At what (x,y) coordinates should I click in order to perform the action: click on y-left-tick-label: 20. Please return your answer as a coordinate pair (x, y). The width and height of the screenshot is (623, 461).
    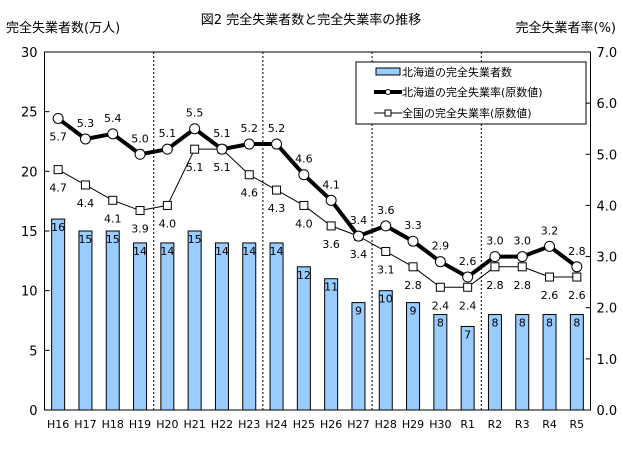
    Looking at the image, I should click on (29, 172).